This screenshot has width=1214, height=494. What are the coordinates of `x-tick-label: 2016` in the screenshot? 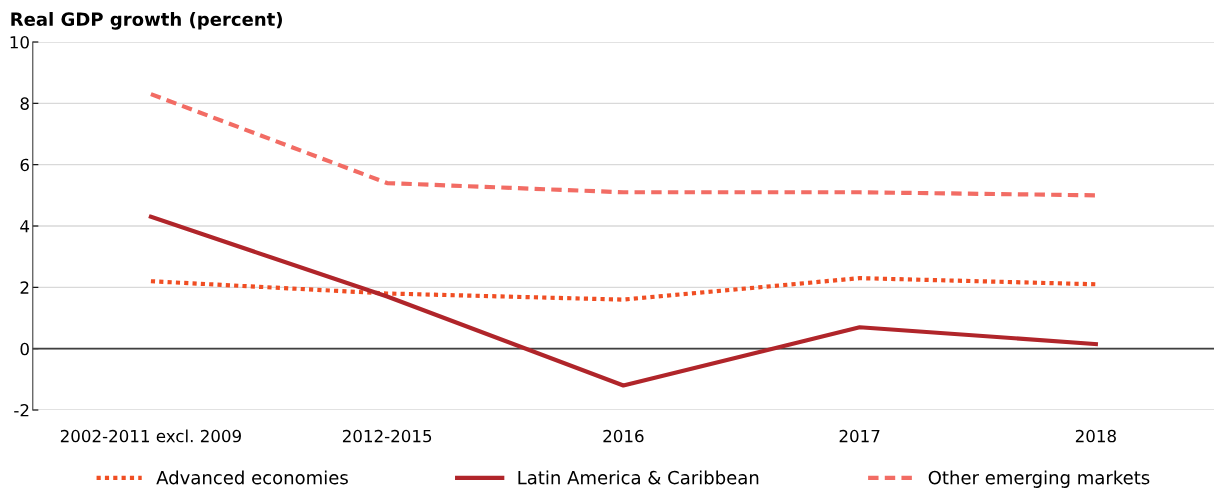 It's located at (623, 436).